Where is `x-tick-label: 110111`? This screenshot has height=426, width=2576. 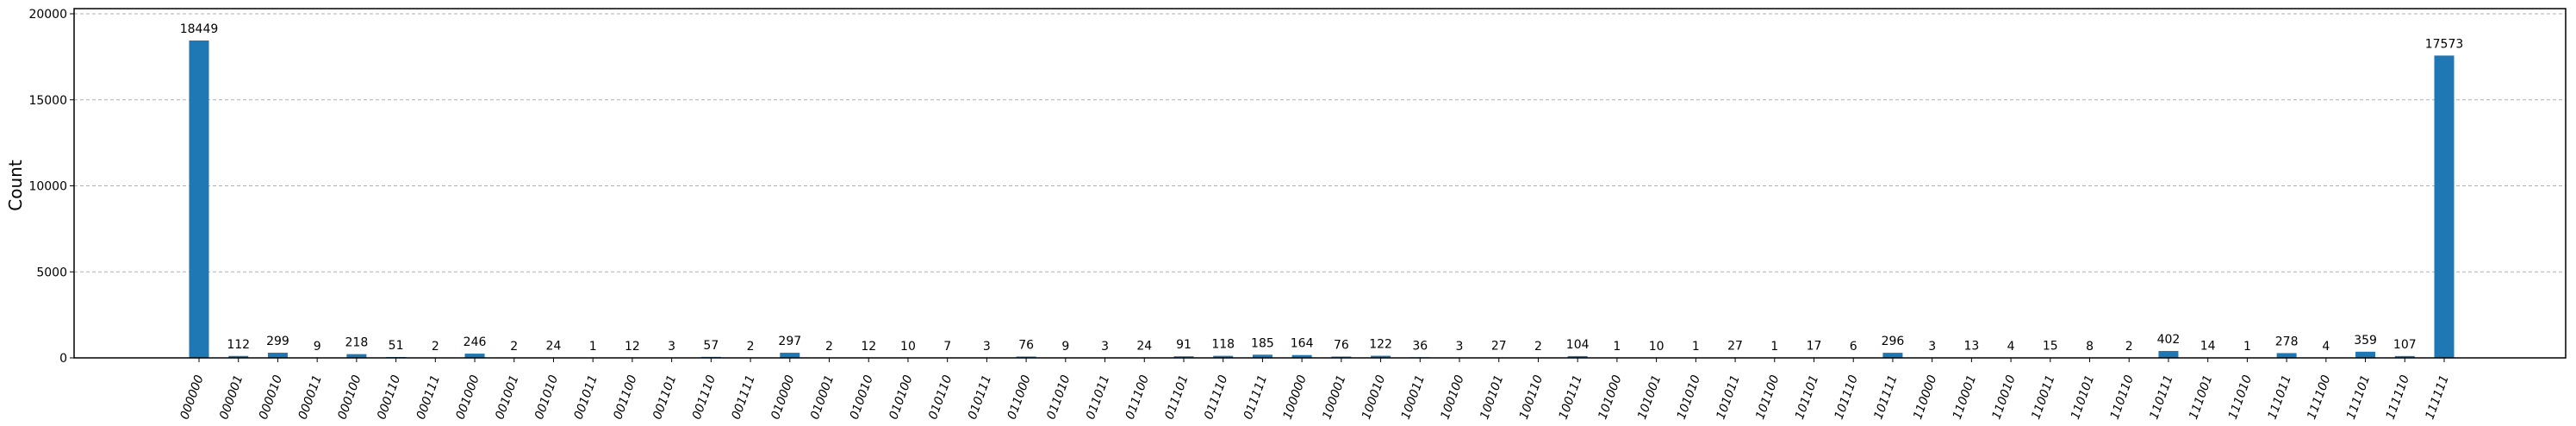 x-tick-label: 110111 is located at coordinates (2161, 397).